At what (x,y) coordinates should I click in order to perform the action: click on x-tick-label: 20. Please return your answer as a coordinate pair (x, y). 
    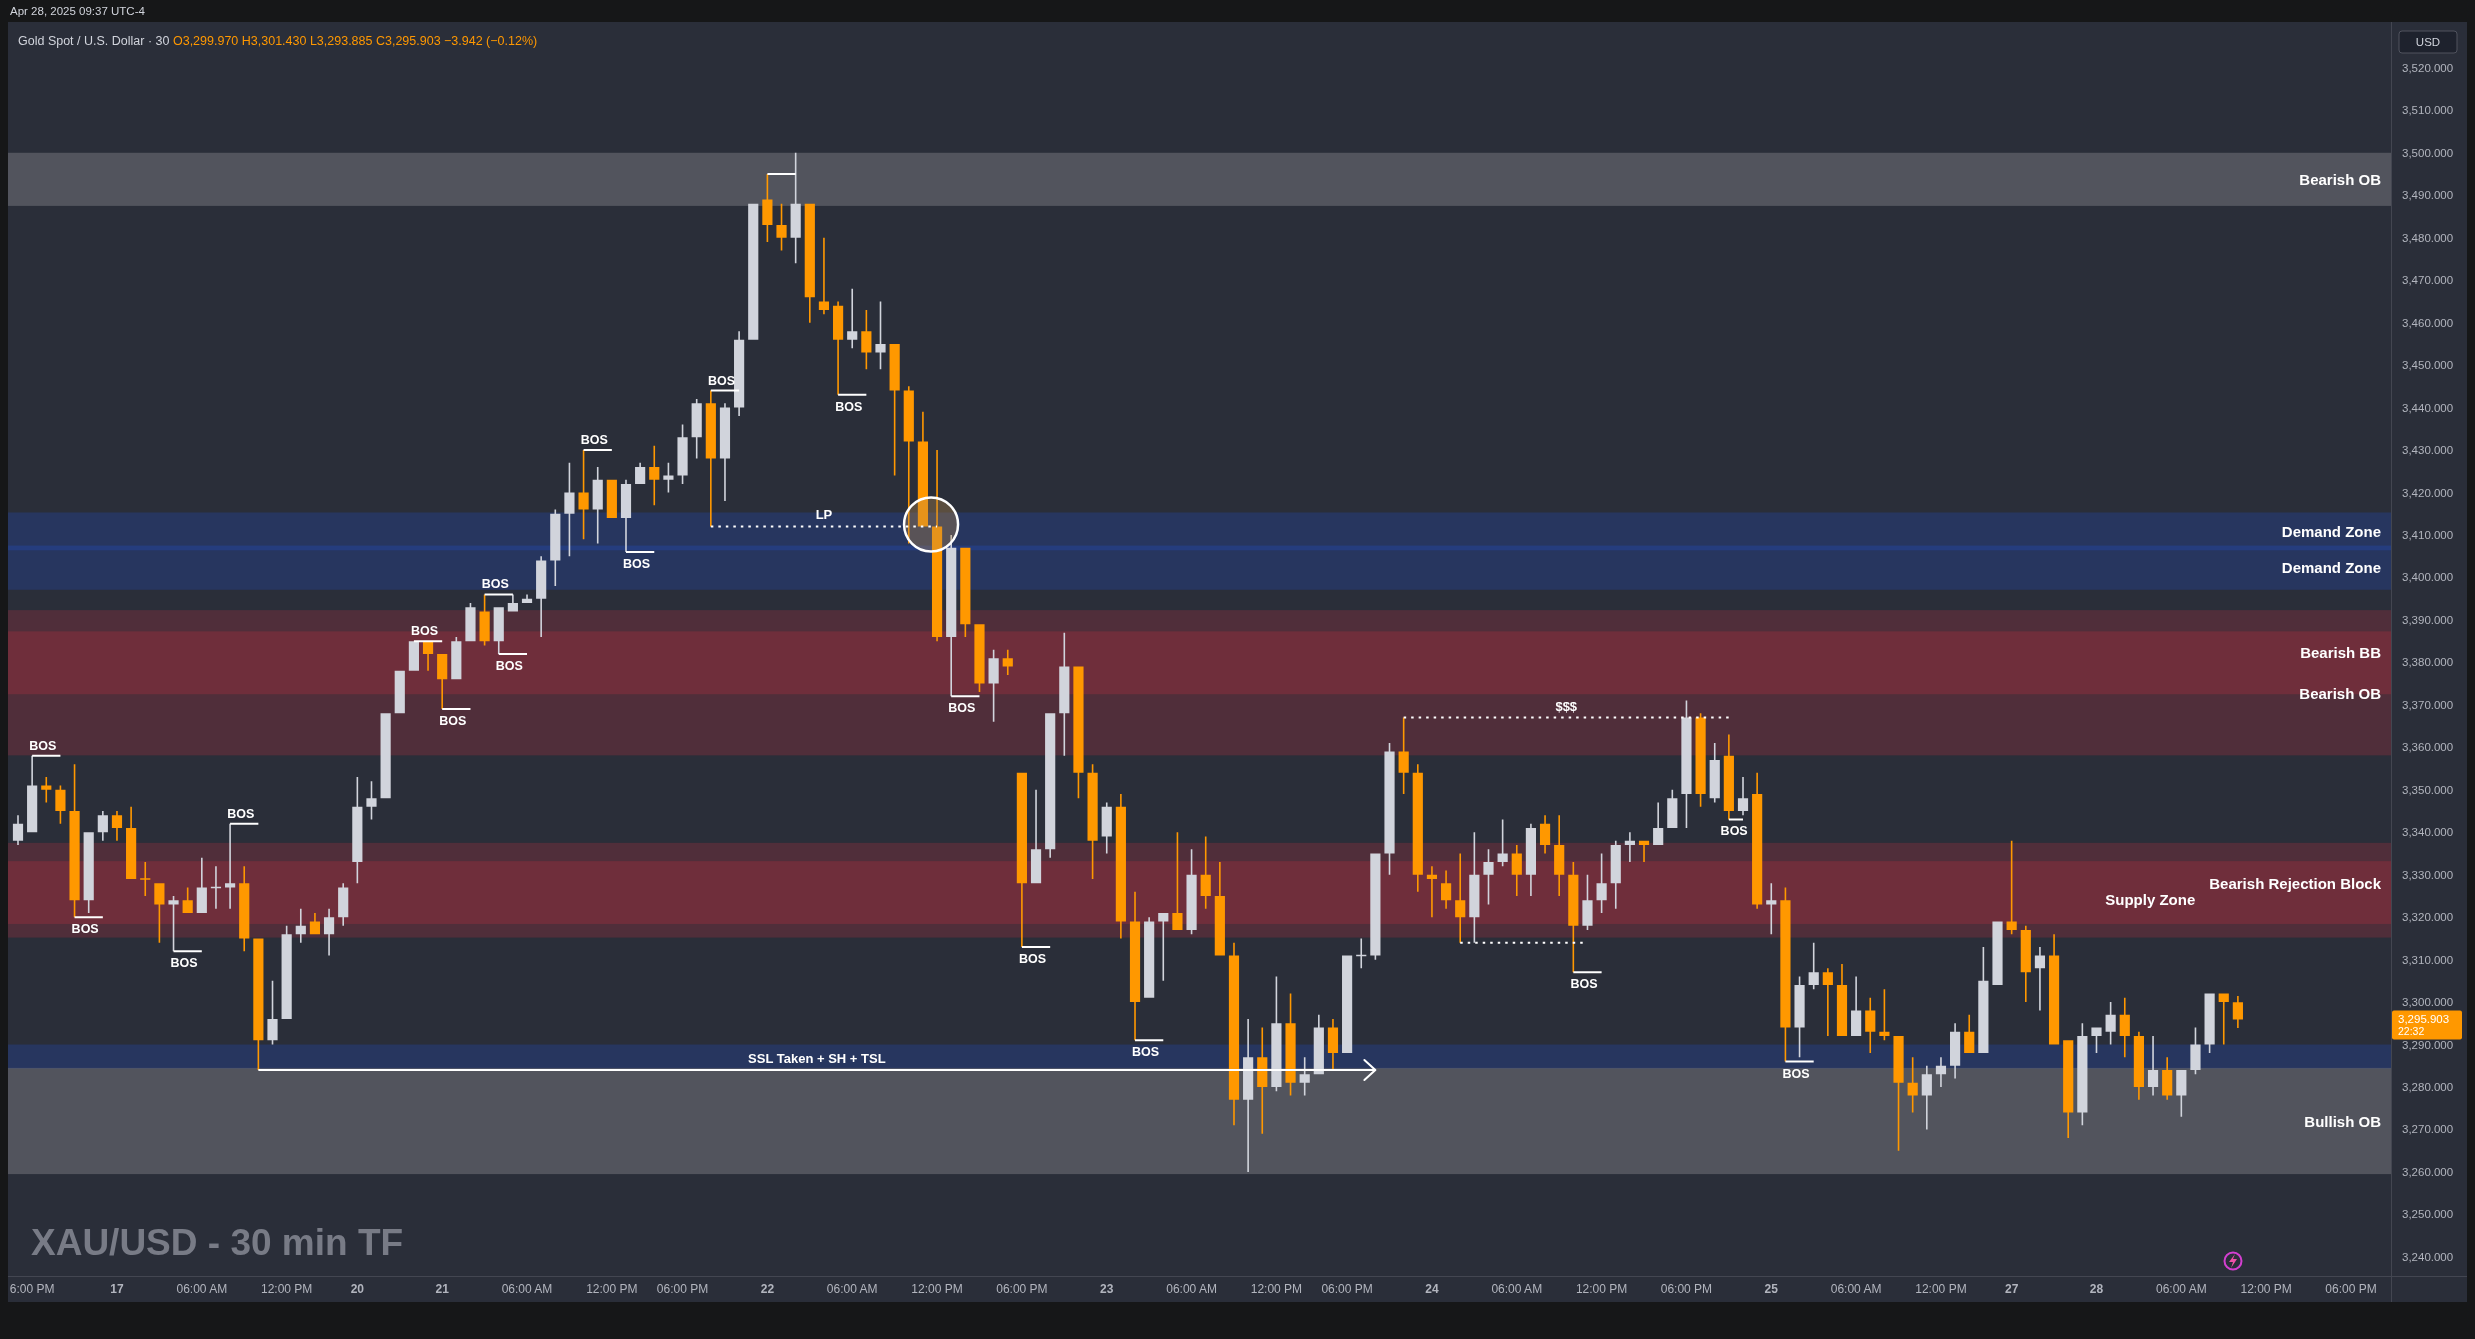
    Looking at the image, I should click on (357, 1289).